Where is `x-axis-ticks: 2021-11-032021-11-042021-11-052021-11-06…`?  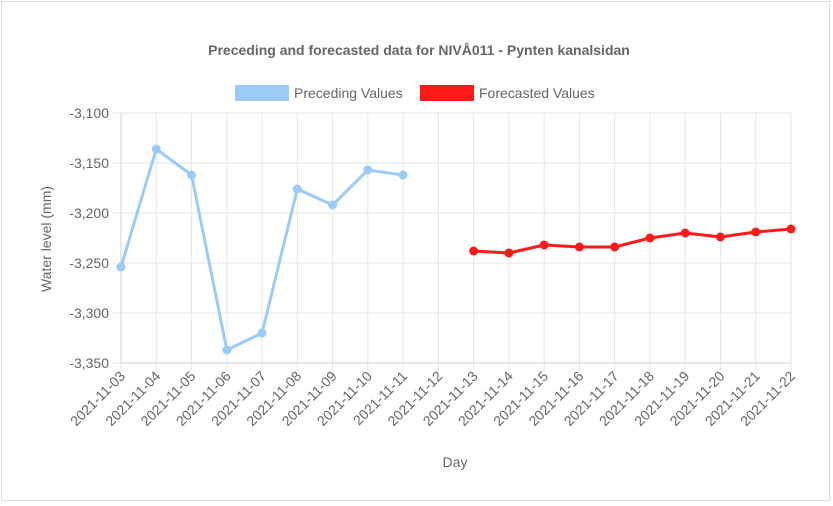
x-axis-ticks: 2021-11-032021-11-042021-11-052021-11-06… is located at coordinates (432, 398).